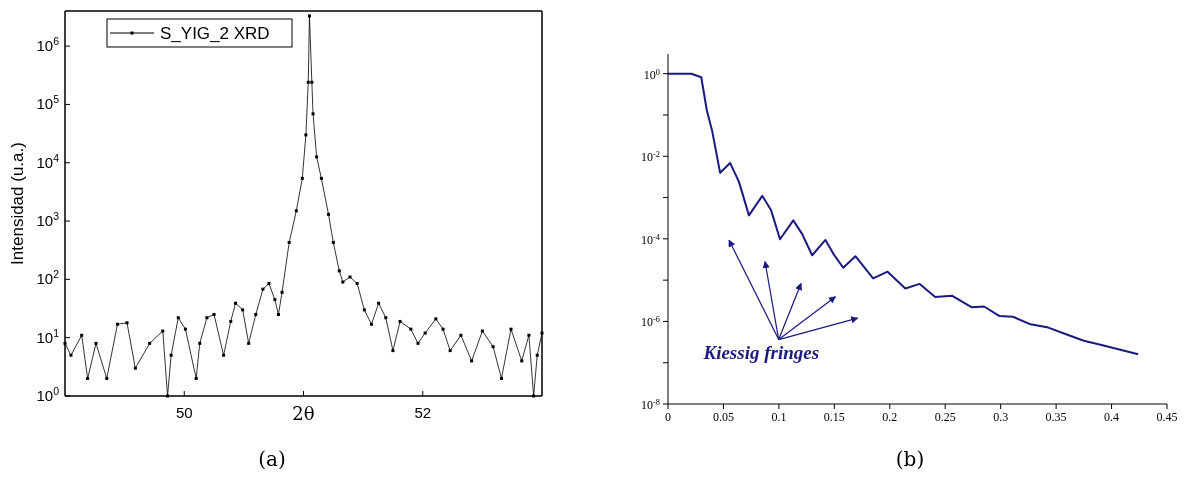 Image resolution: width=1192 pixels, height=478 pixels. Describe the element at coordinates (1167, 417) in the screenshot. I see `x-tick-label: 0.45` at that location.